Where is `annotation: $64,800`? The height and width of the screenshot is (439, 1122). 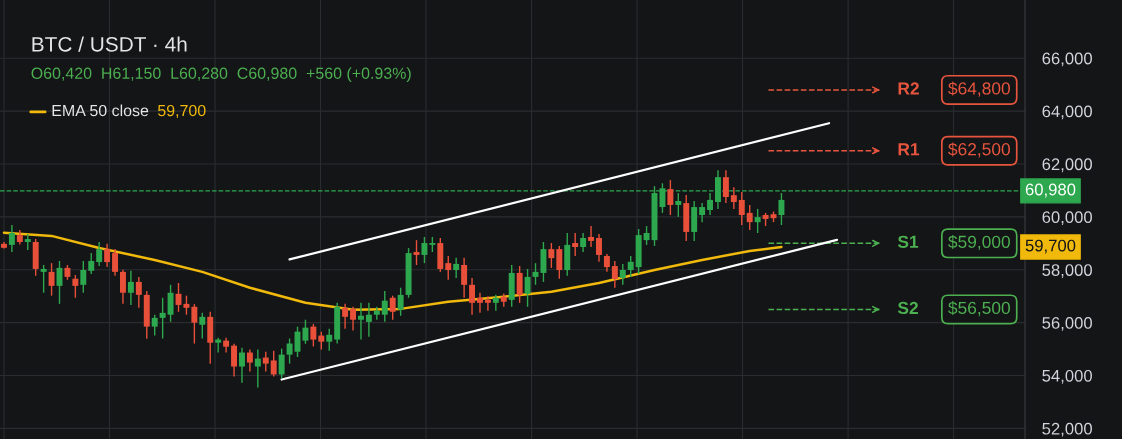 annotation: $64,800 is located at coordinates (979, 89).